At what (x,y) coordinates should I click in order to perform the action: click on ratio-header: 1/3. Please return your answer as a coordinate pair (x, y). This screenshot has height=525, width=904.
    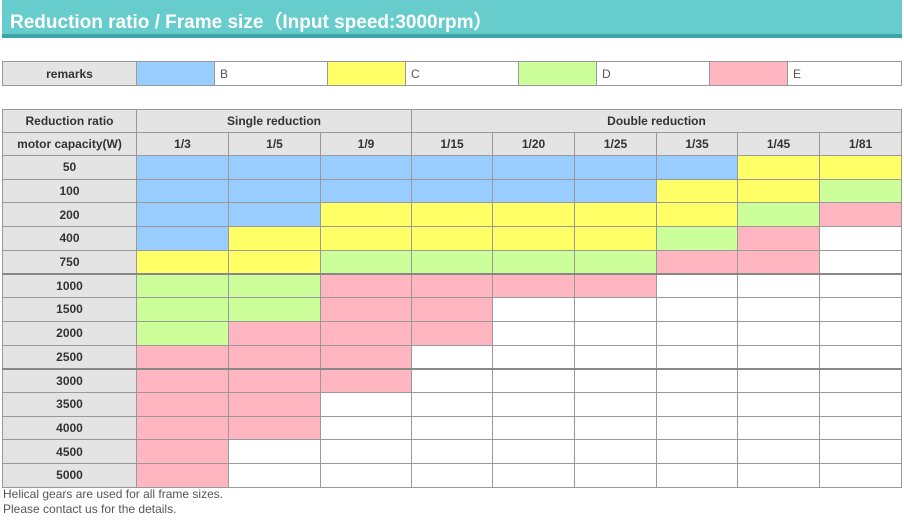
    Looking at the image, I should click on (182, 144).